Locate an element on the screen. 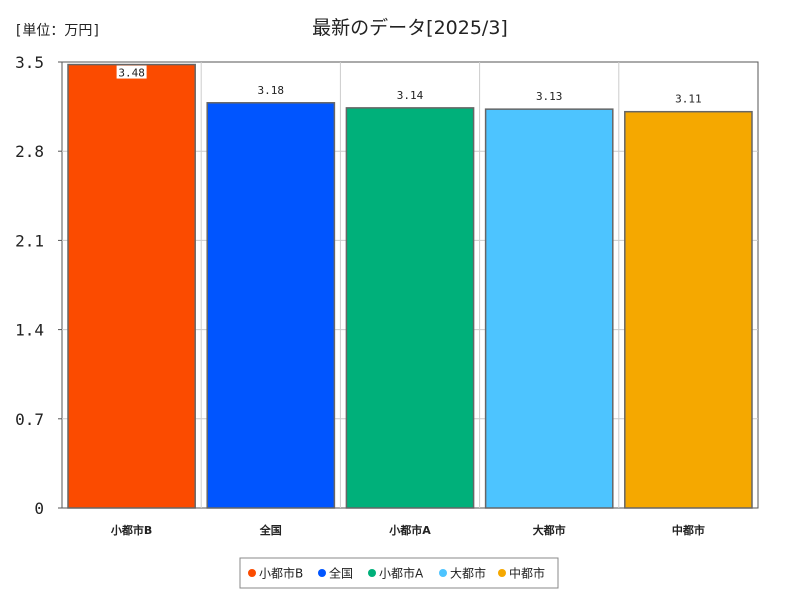  legend-entry: 中都市 is located at coordinates (527, 573).